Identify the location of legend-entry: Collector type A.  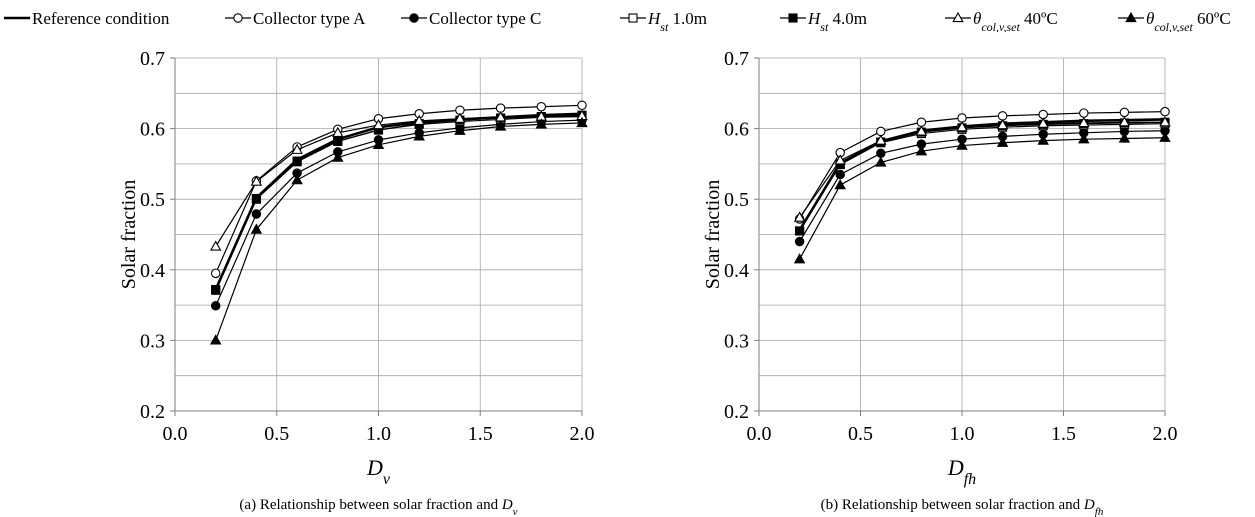
(295, 18).